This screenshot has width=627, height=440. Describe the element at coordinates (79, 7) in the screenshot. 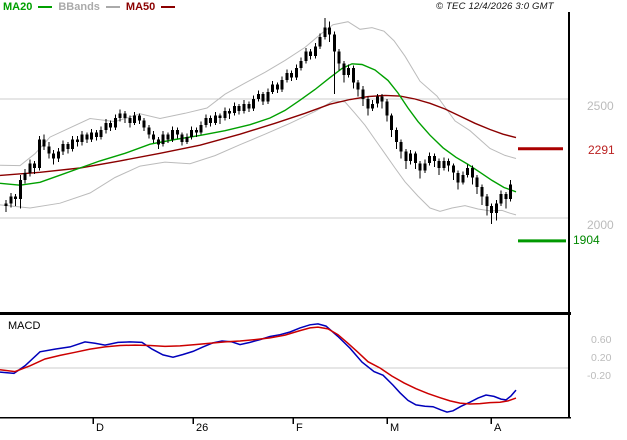

I see `legend-bbands-label: BBands` at that location.